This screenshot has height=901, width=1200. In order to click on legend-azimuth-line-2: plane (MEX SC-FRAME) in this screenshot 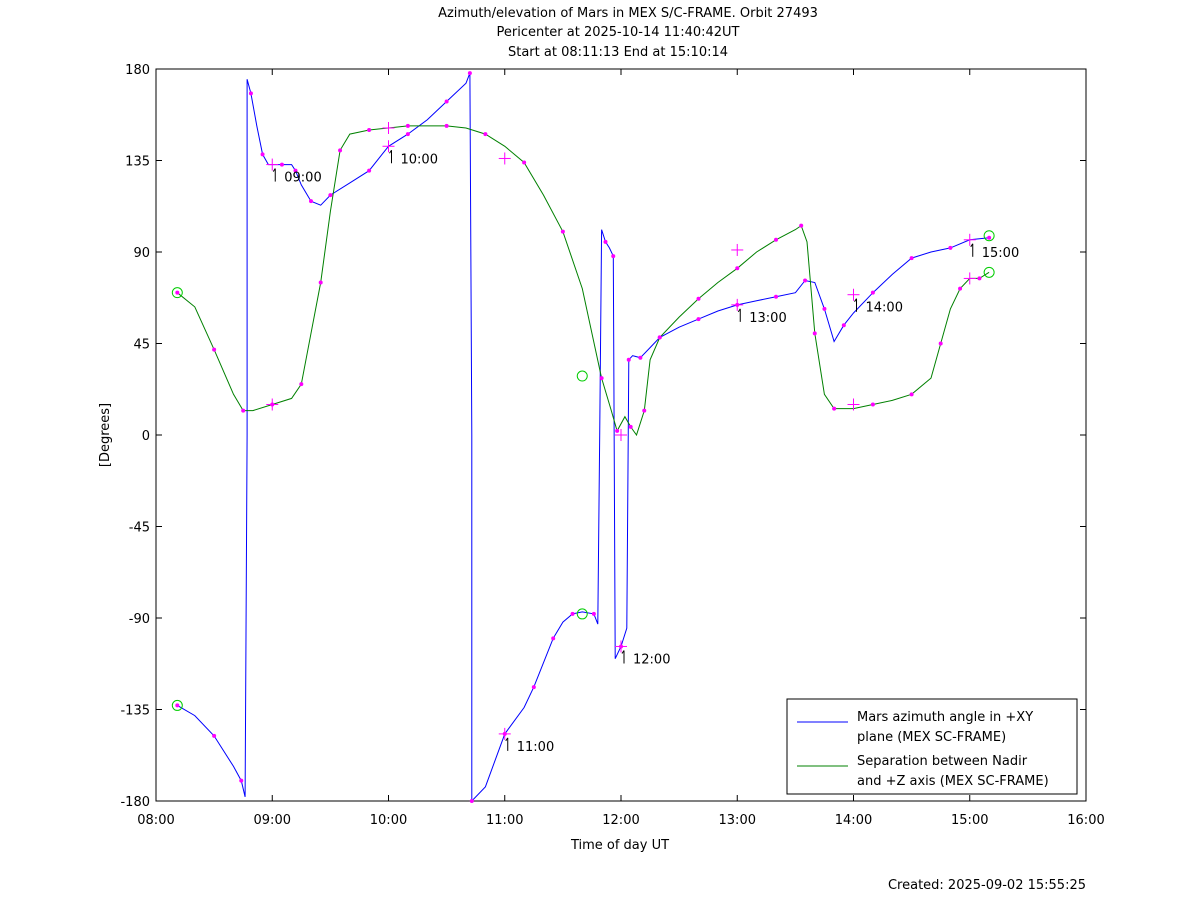, I will do `click(931, 737)`.